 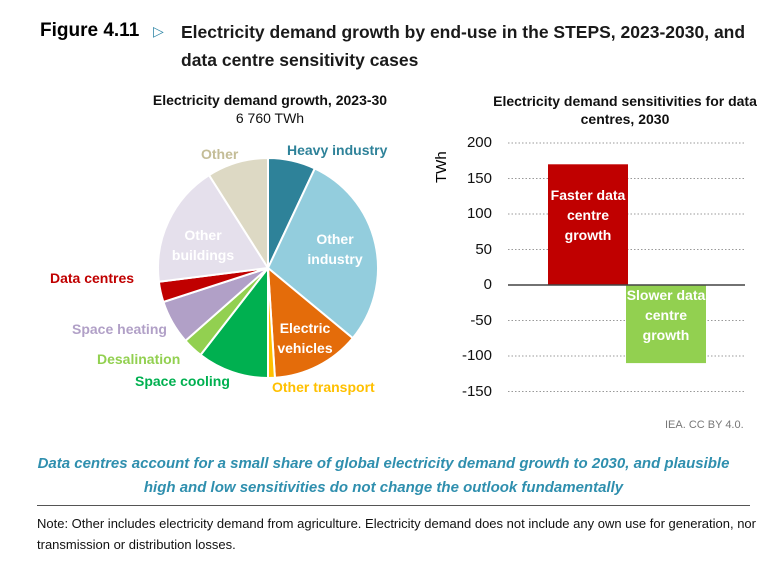 I want to click on pie-slice-other-buildings, so click(x=213, y=228).